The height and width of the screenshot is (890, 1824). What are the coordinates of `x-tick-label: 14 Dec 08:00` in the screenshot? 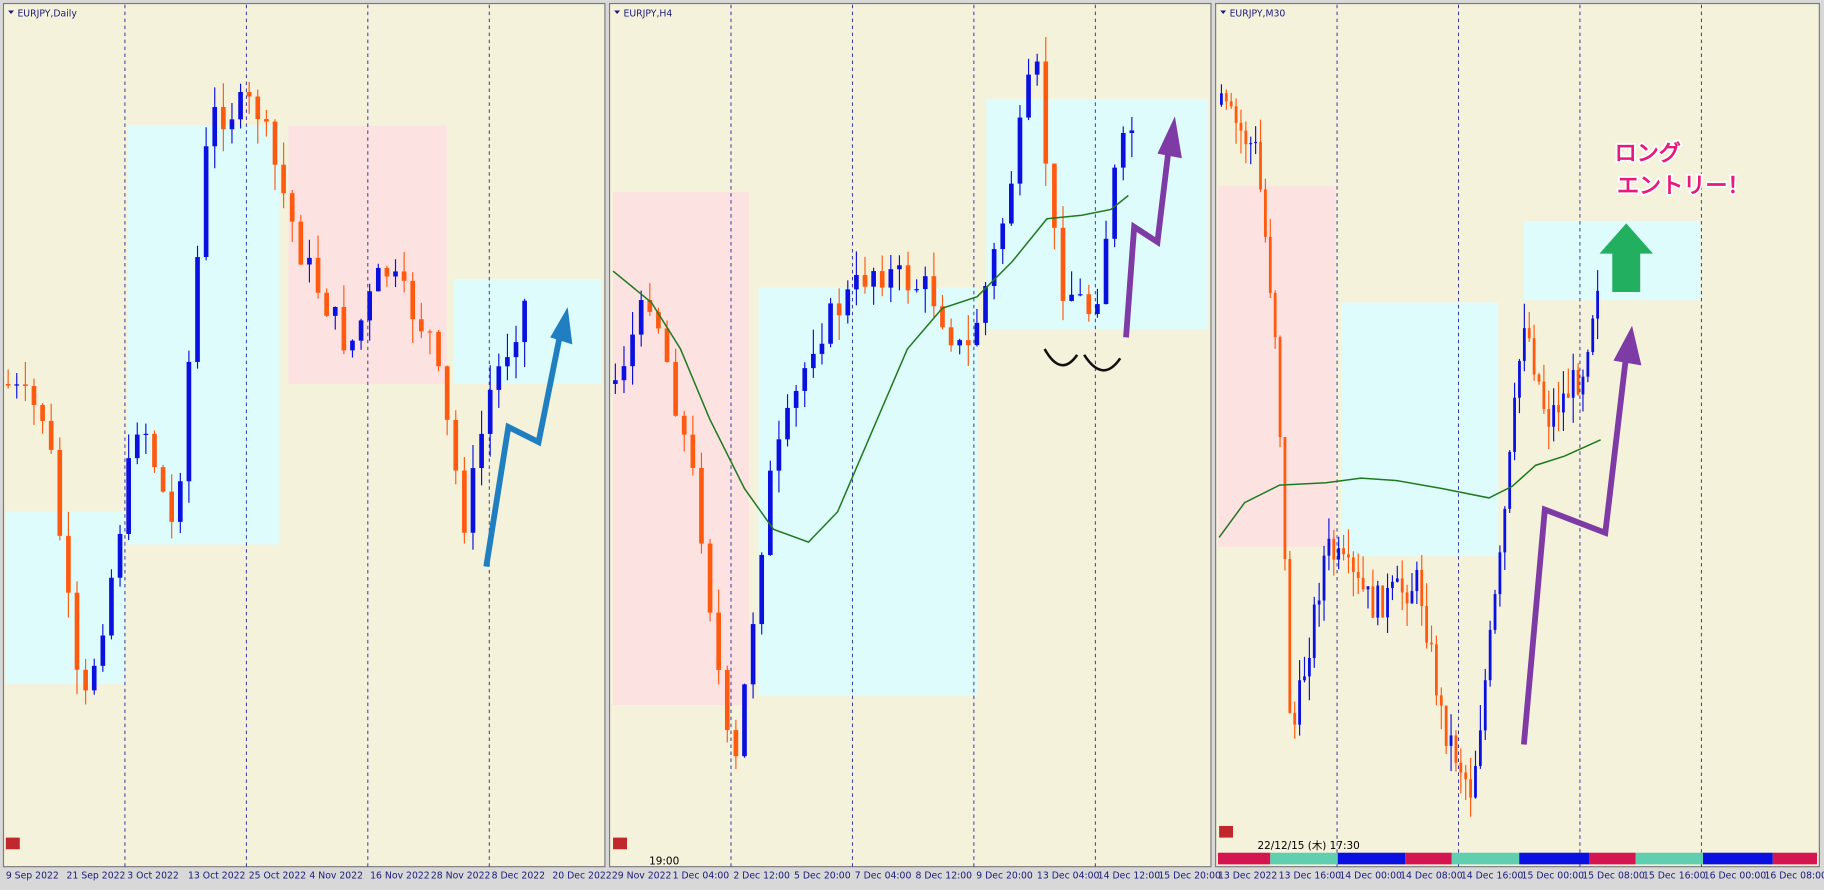 It's located at (1431, 875).